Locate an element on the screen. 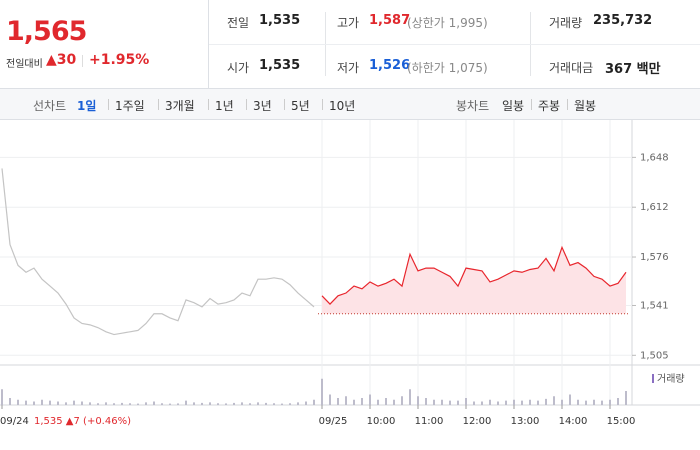 This screenshot has width=700, height=450. info-value: 235,732 is located at coordinates (623, 20).